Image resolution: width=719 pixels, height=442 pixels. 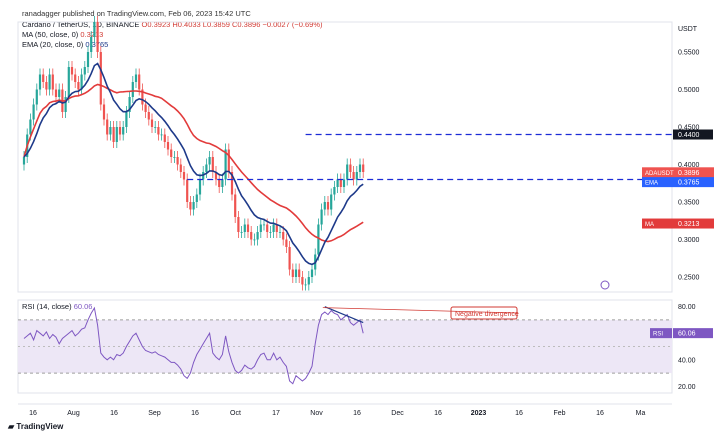 What do you see at coordinates (53, 44) in the screenshot?
I see `ema-label: EMA (20, close, 0)` at bounding box center [53, 44].